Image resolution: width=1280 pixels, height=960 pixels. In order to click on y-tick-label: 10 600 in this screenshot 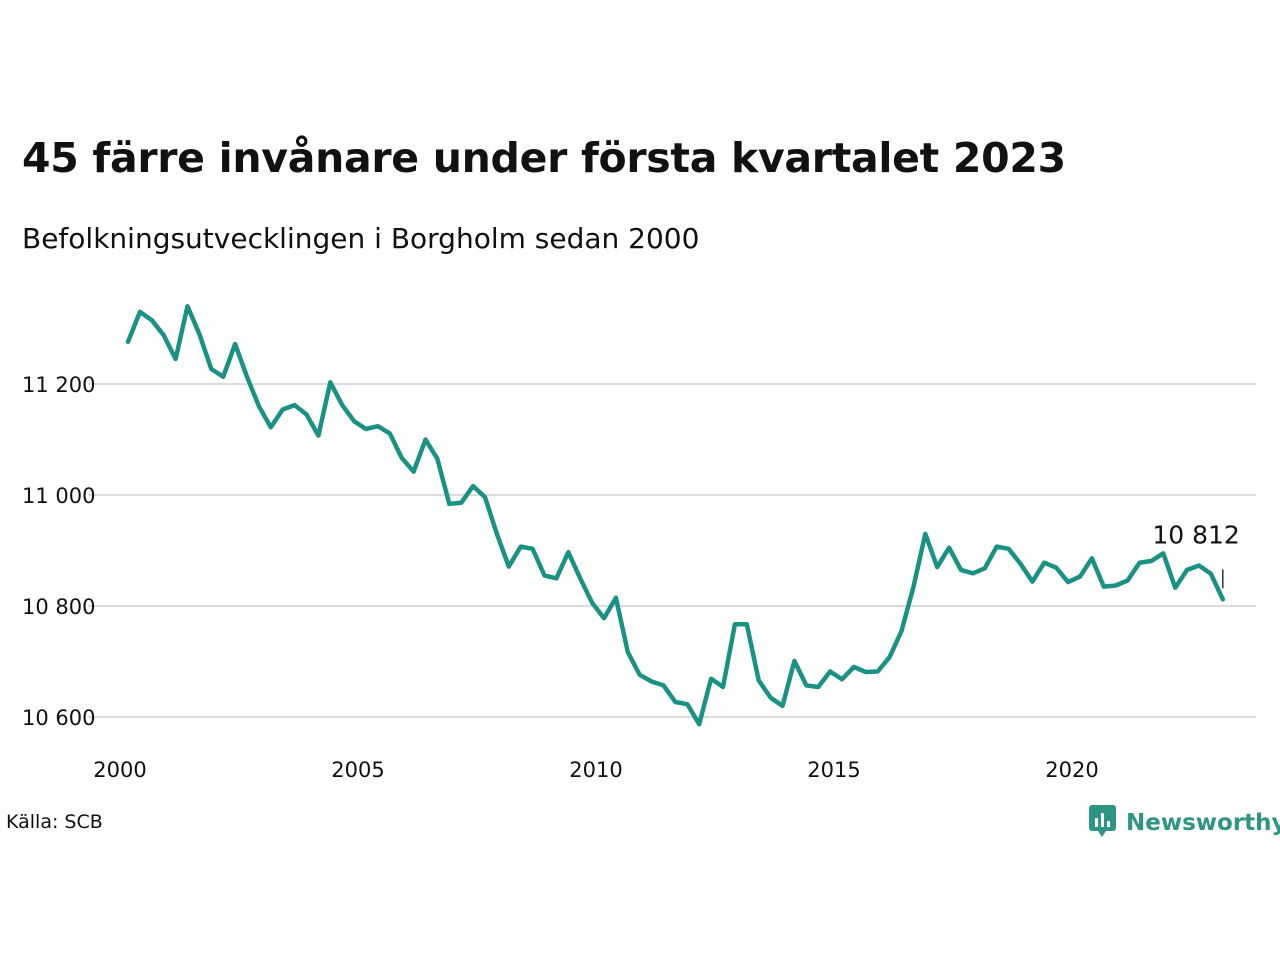, I will do `click(58, 718)`.